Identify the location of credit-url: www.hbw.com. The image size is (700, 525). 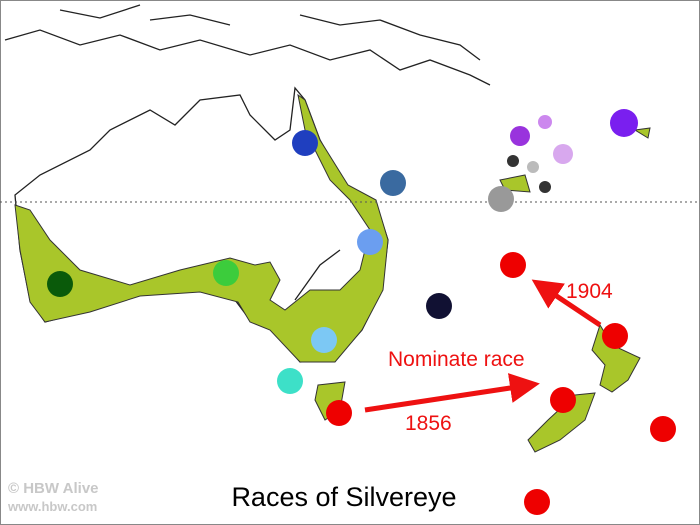
(52, 506).